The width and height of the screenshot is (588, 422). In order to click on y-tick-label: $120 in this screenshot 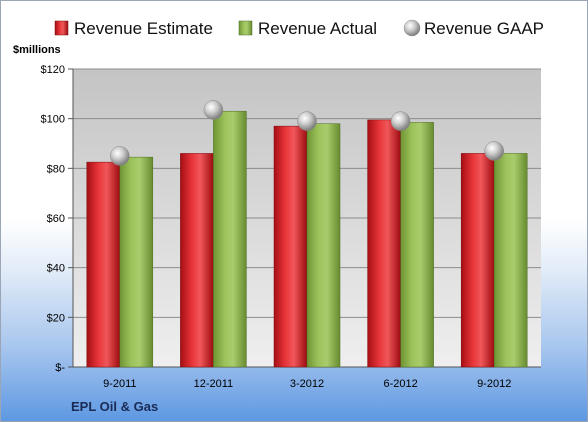, I will do `click(53, 70)`.